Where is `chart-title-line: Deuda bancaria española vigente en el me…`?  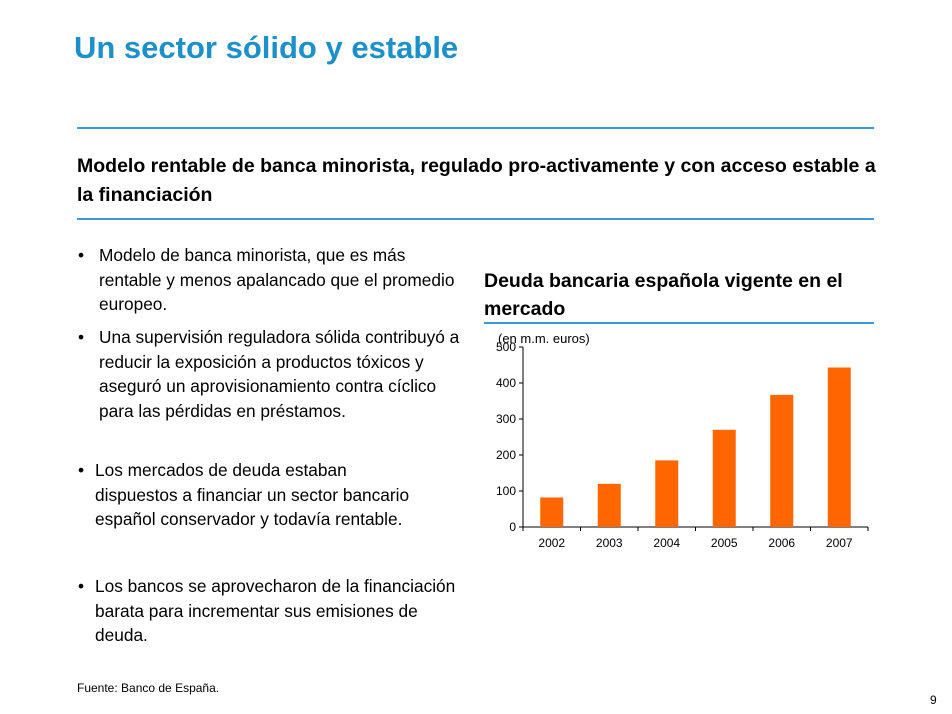 chart-title-line: Deuda bancaria española vigente en el me… is located at coordinates (674, 310).